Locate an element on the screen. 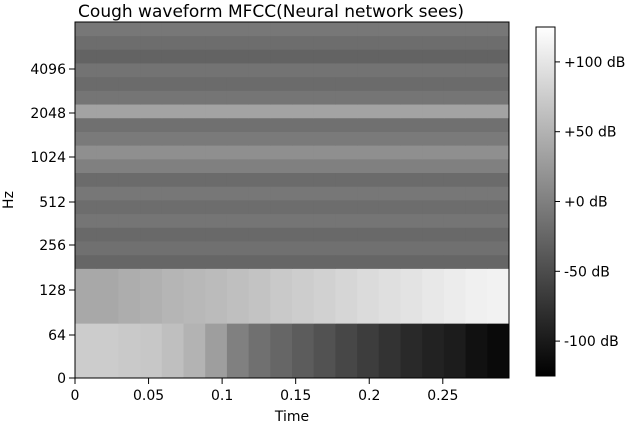 This screenshot has height=426, width=640. colorbar-tick-label: +50 dB is located at coordinates (590, 133).